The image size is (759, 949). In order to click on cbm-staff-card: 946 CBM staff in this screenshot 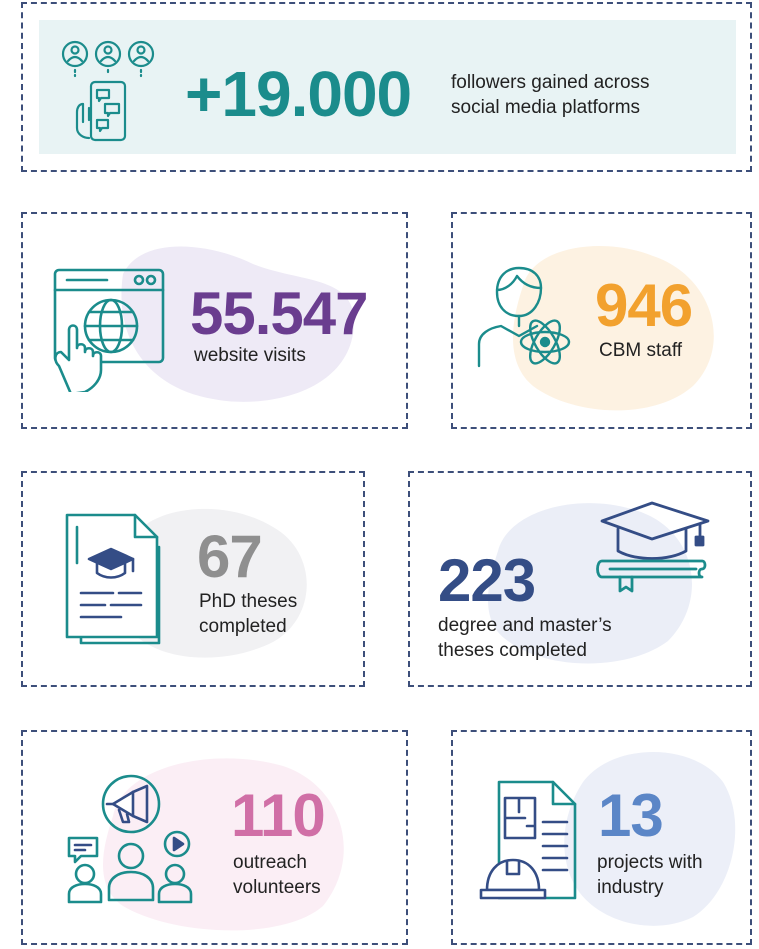, I will do `click(601, 320)`.